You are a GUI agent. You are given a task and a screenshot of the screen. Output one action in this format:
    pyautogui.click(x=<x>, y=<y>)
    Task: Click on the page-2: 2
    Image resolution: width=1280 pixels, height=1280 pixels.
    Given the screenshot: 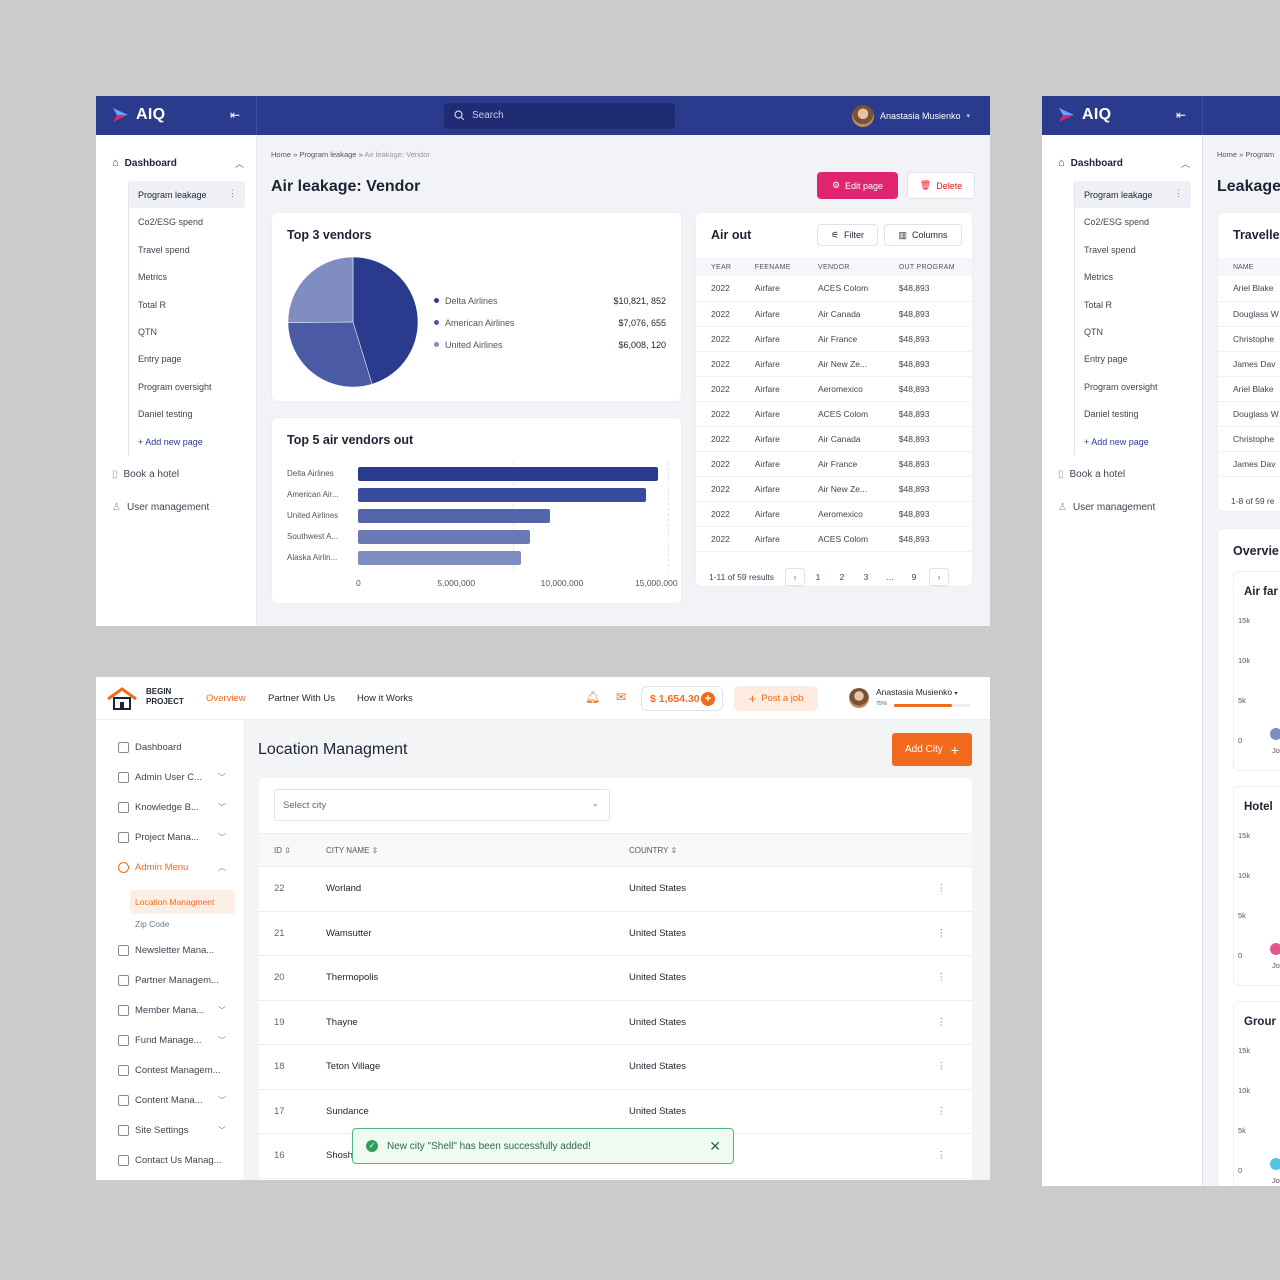 What is the action you would take?
    pyautogui.click(x=842, y=577)
    